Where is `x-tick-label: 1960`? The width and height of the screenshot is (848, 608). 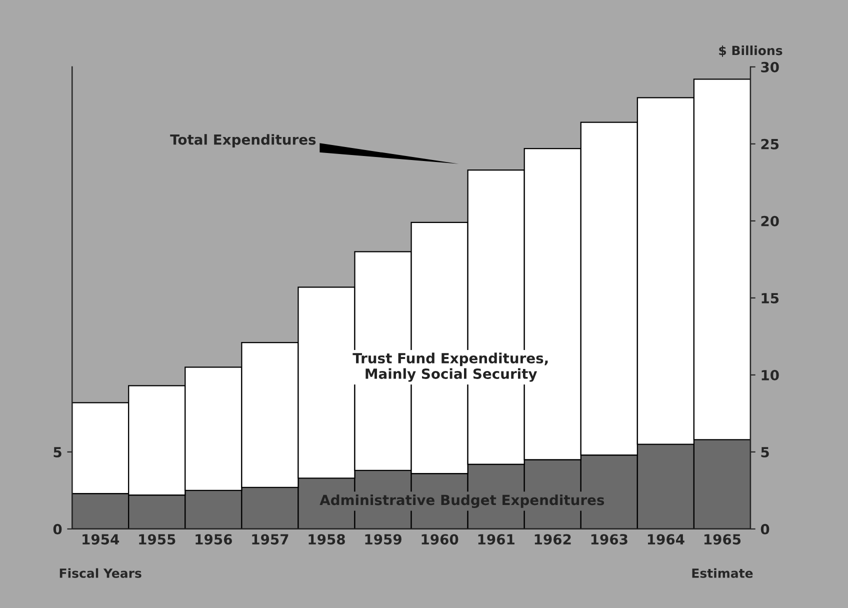
x-tick-label: 1960 is located at coordinates (440, 539).